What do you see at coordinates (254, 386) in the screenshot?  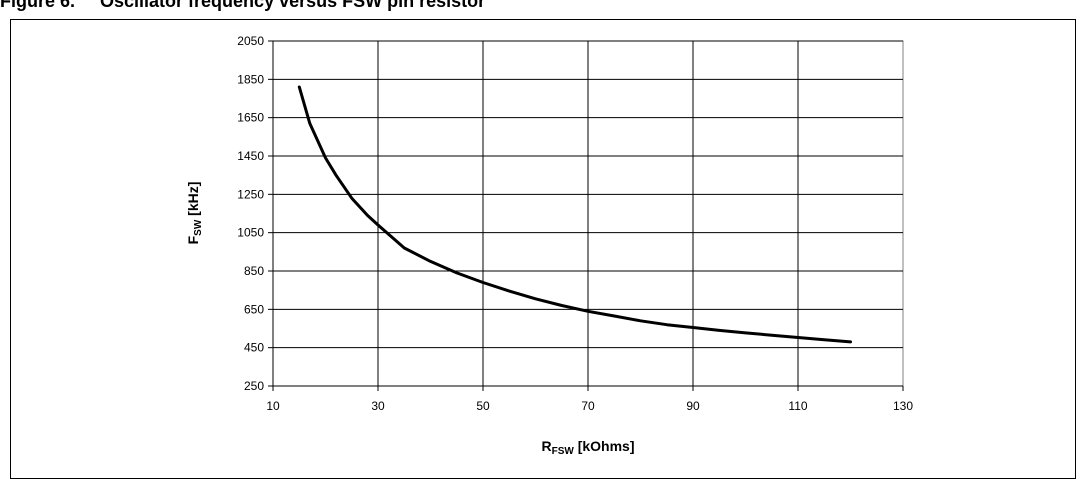 I see `y-tick-label: 250` at bounding box center [254, 386].